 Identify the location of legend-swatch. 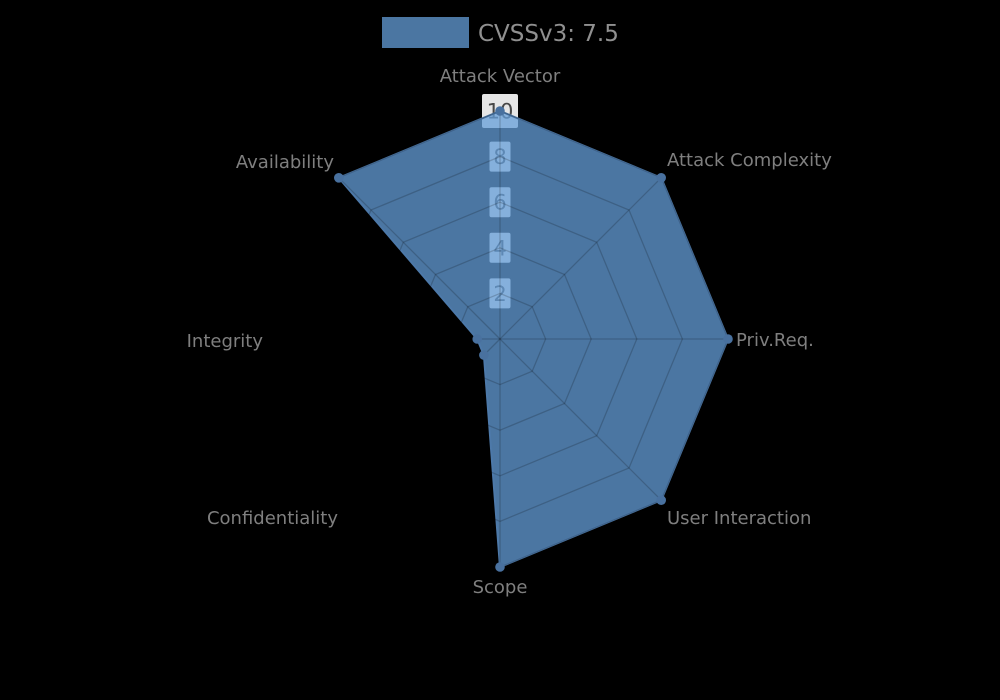
(425, 32).